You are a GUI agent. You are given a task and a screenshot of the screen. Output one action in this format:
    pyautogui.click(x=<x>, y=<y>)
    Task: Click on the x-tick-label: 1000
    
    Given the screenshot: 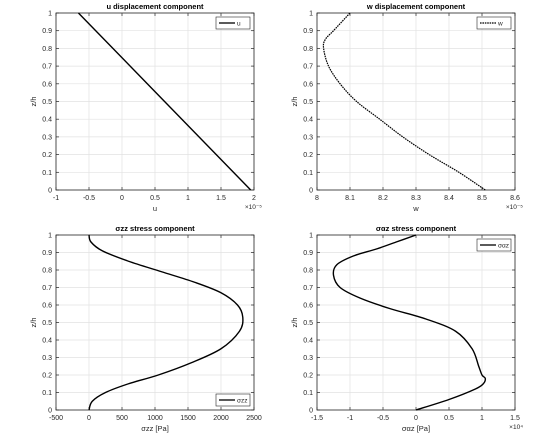 What is the action you would take?
    pyautogui.click(x=155, y=418)
    